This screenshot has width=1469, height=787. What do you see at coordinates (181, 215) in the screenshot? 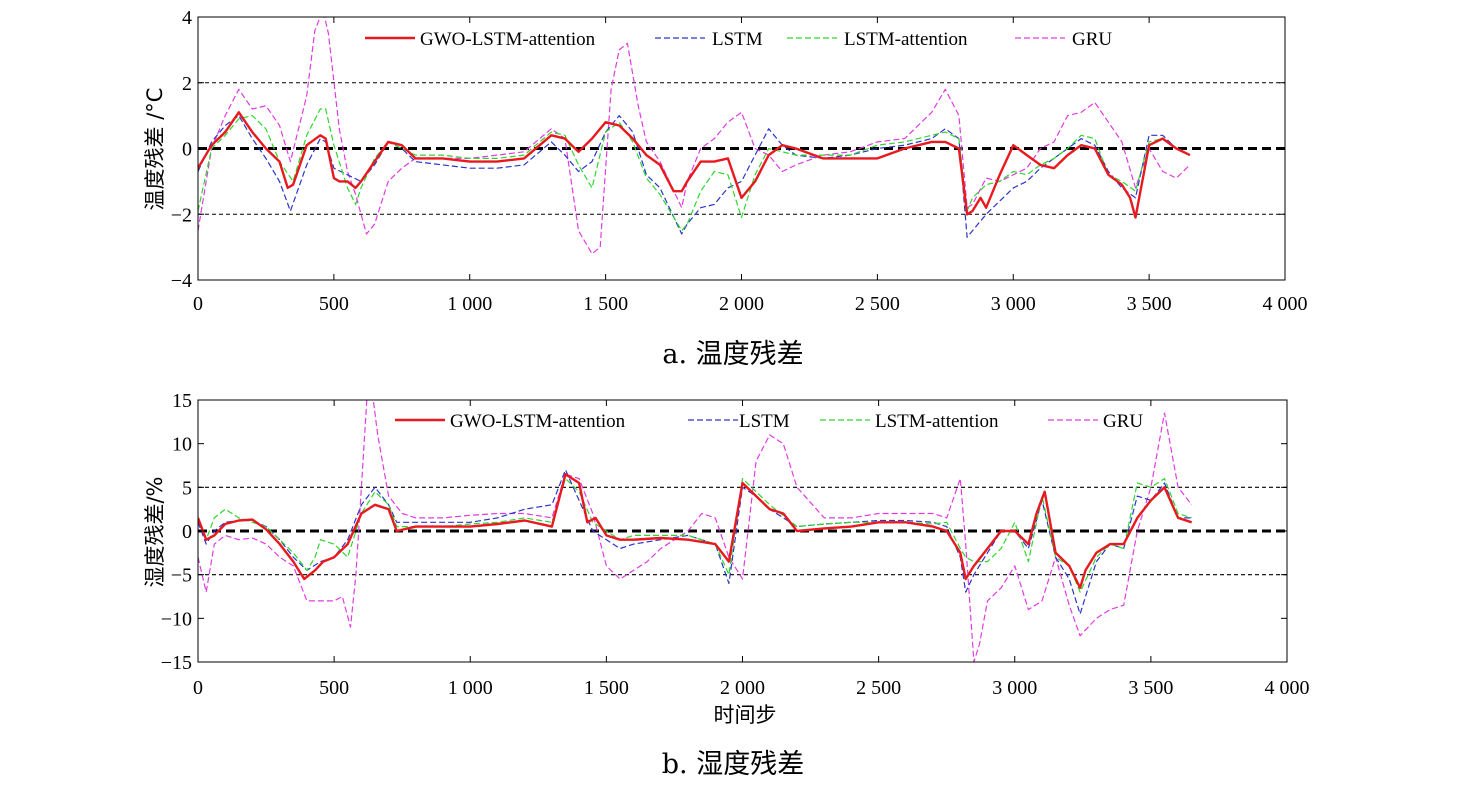
I see `y-tick-label: −2` at bounding box center [181, 215].